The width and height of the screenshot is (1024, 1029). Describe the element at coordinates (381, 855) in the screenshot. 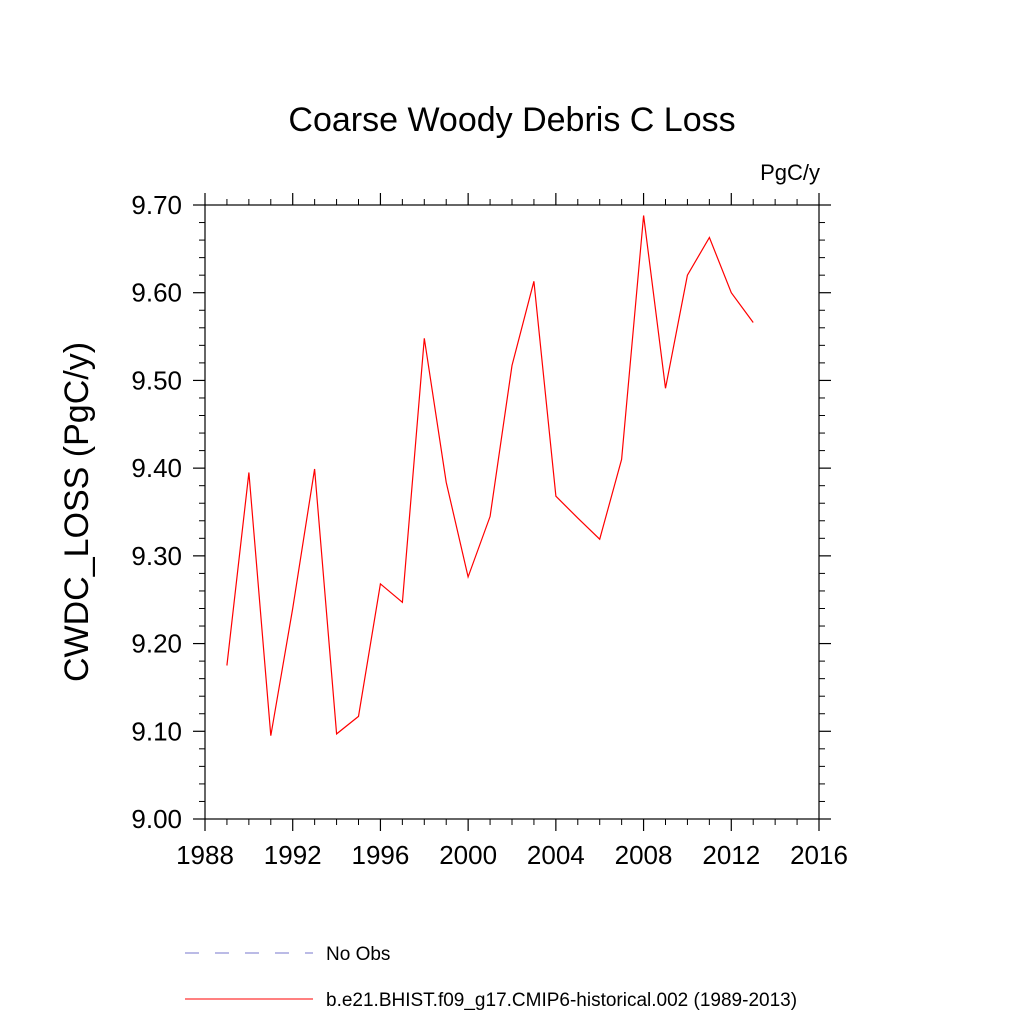

I see `x-tick-label: 1996` at that location.